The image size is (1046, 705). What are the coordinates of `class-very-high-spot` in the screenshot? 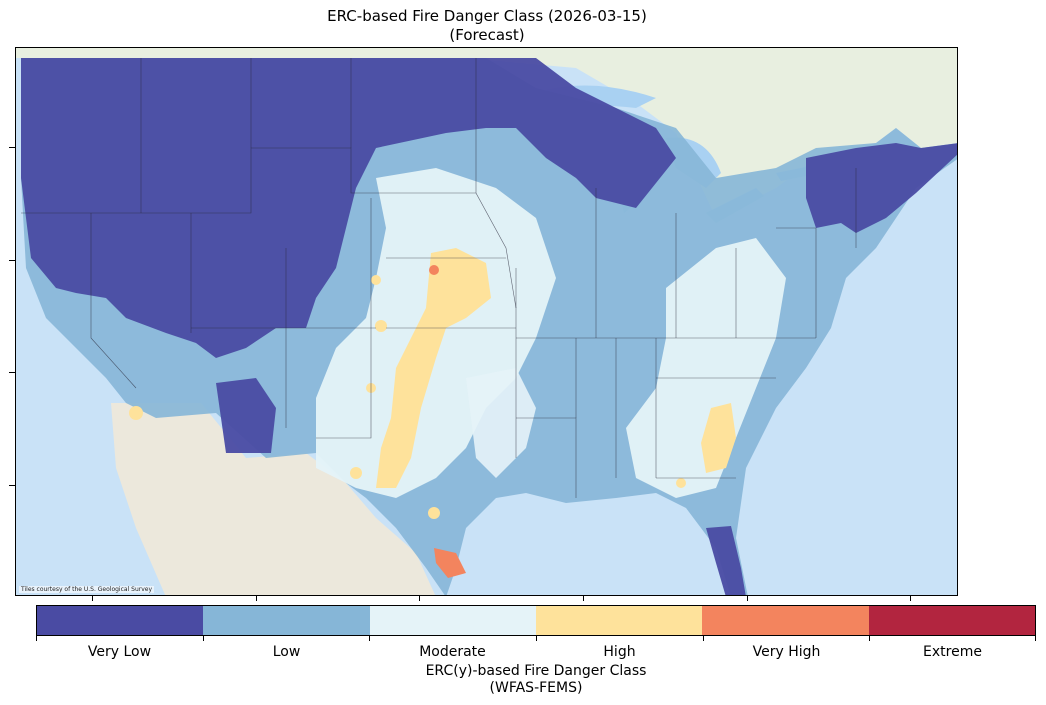 It's located at (434, 270).